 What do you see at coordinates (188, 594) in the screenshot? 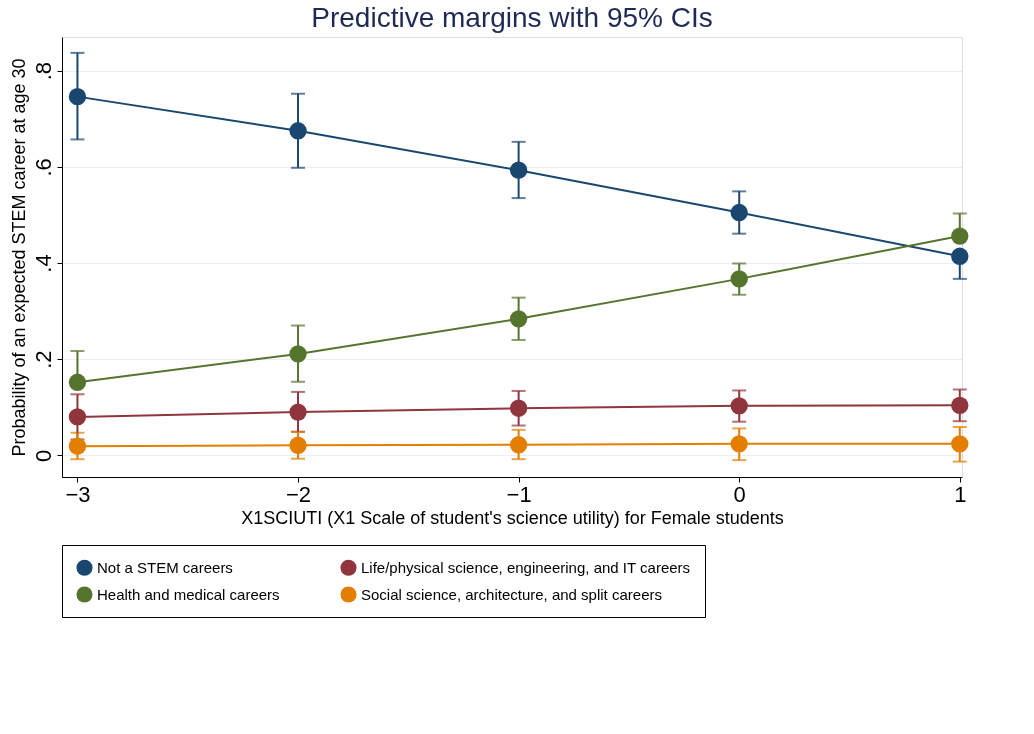
I see `legend-label: Health and medical careers` at bounding box center [188, 594].